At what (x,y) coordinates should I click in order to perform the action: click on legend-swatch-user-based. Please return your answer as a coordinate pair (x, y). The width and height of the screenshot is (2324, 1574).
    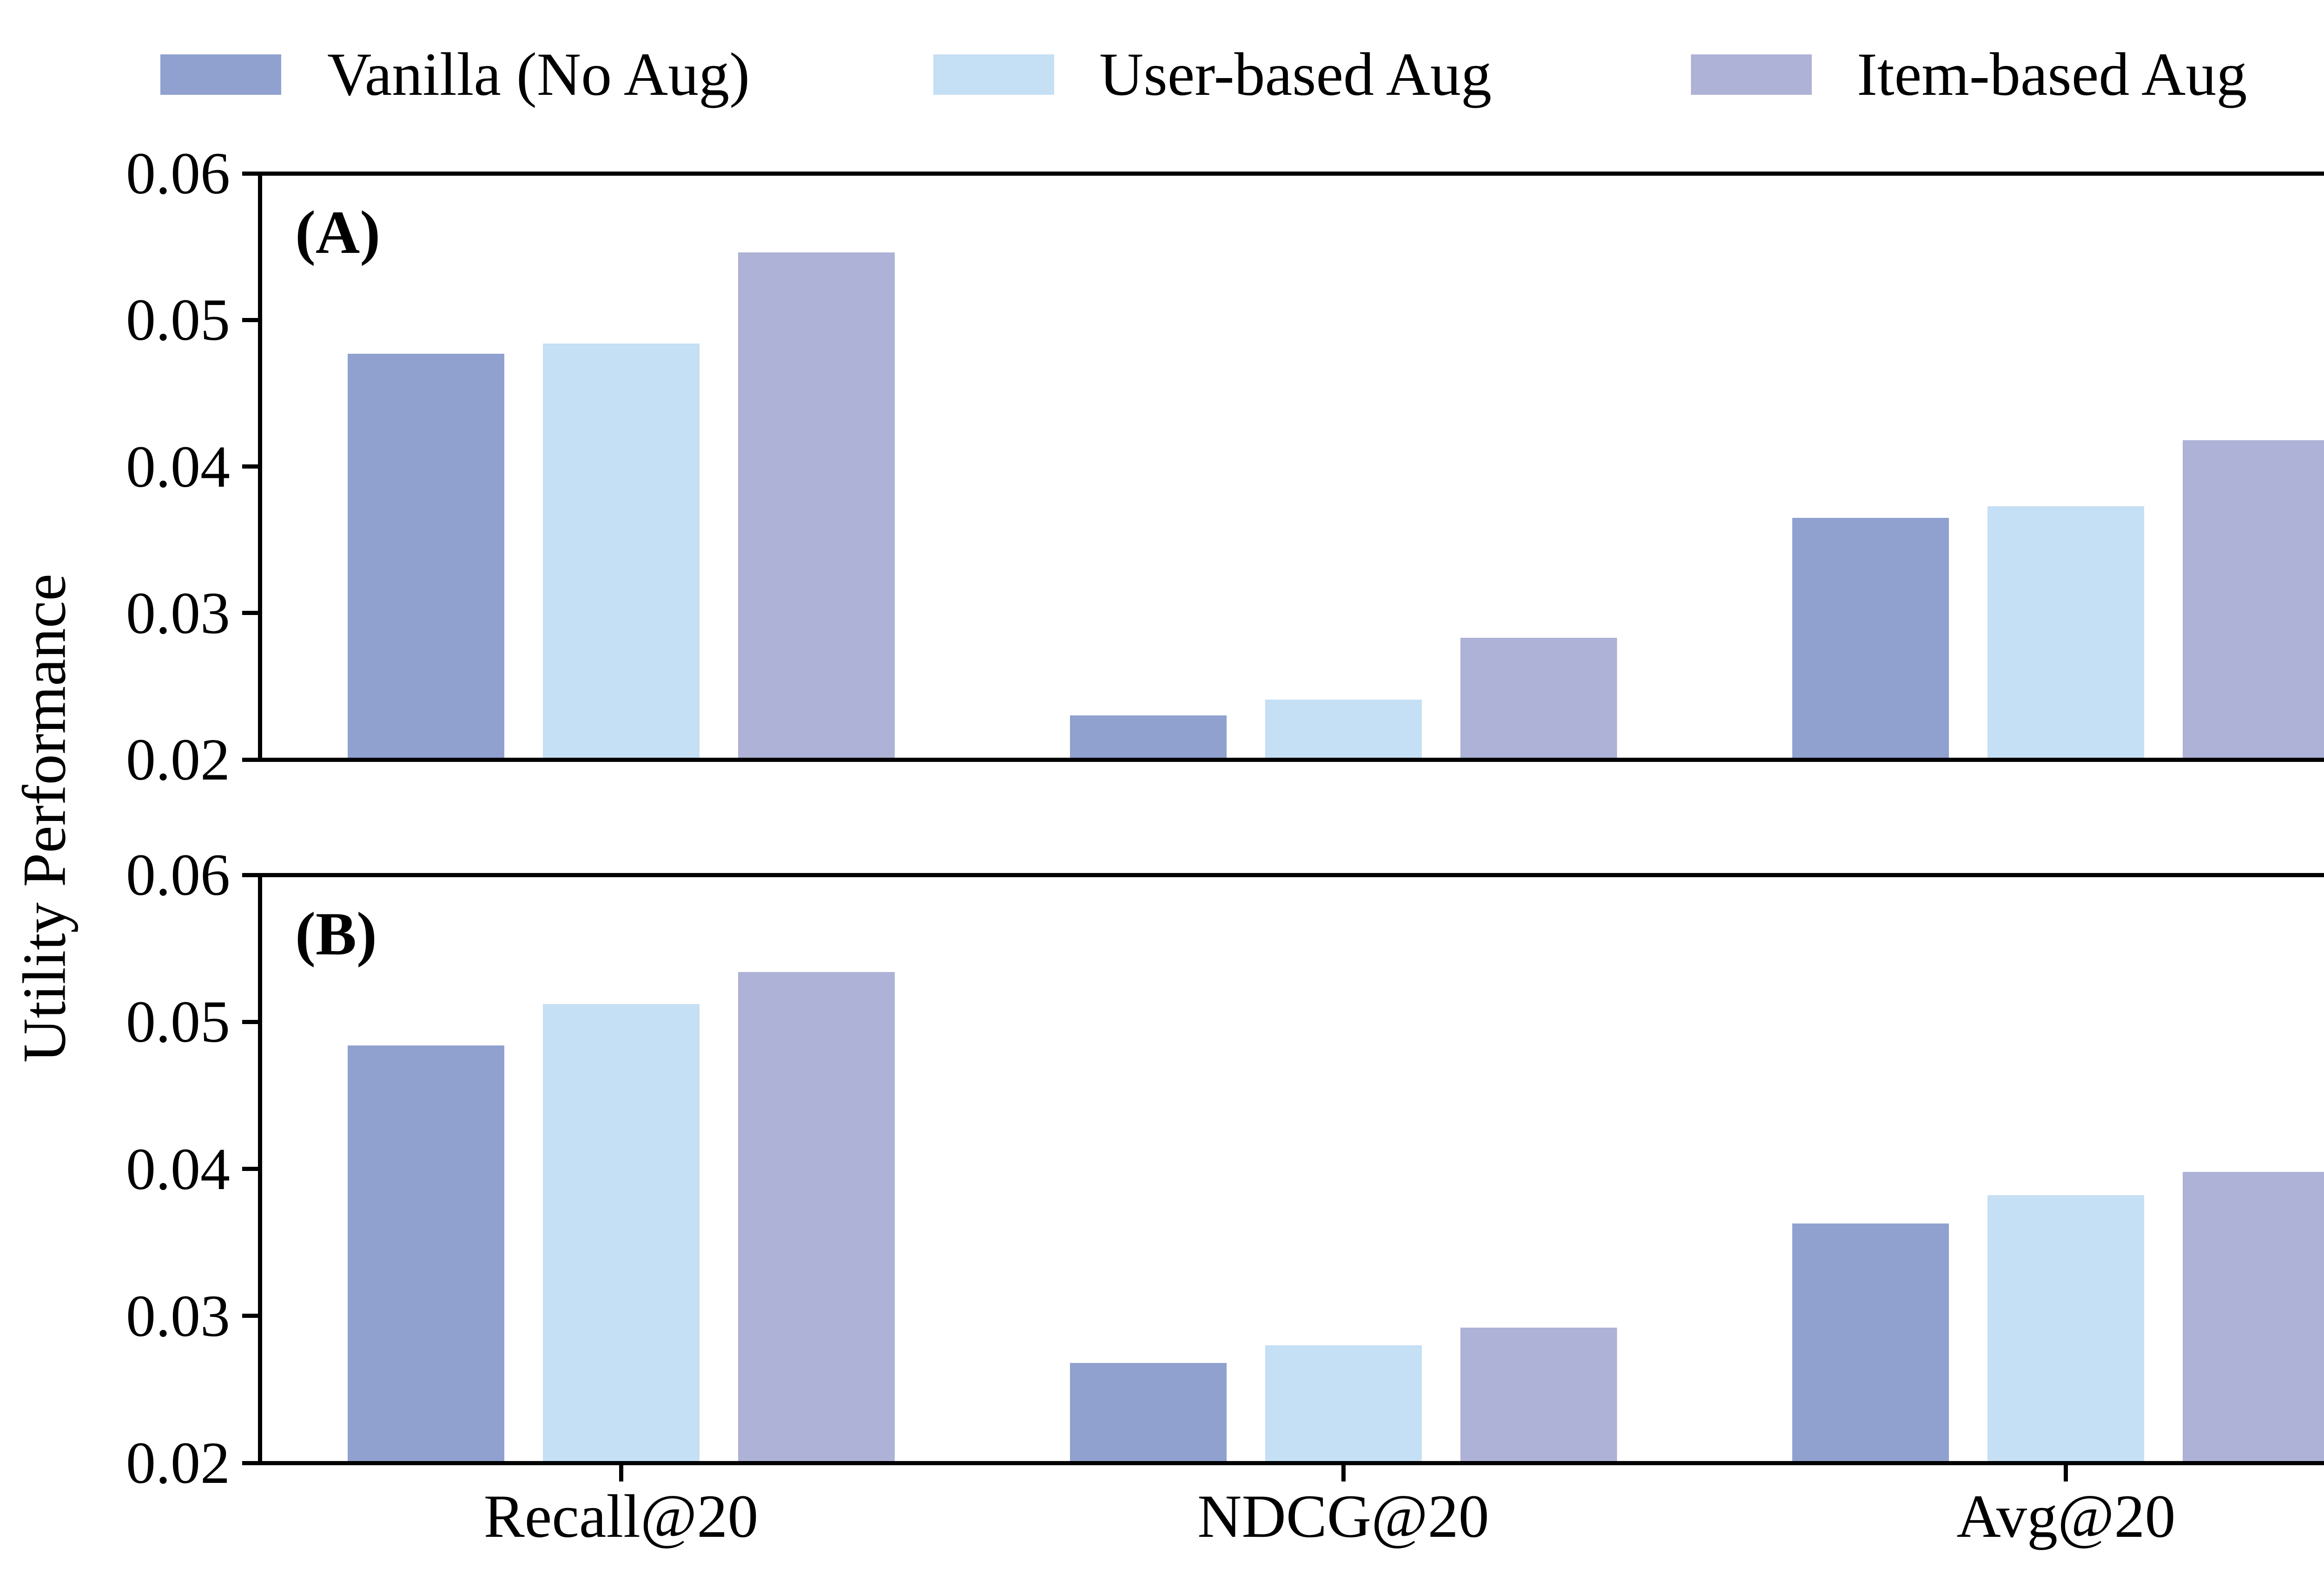
    Looking at the image, I should click on (993, 74).